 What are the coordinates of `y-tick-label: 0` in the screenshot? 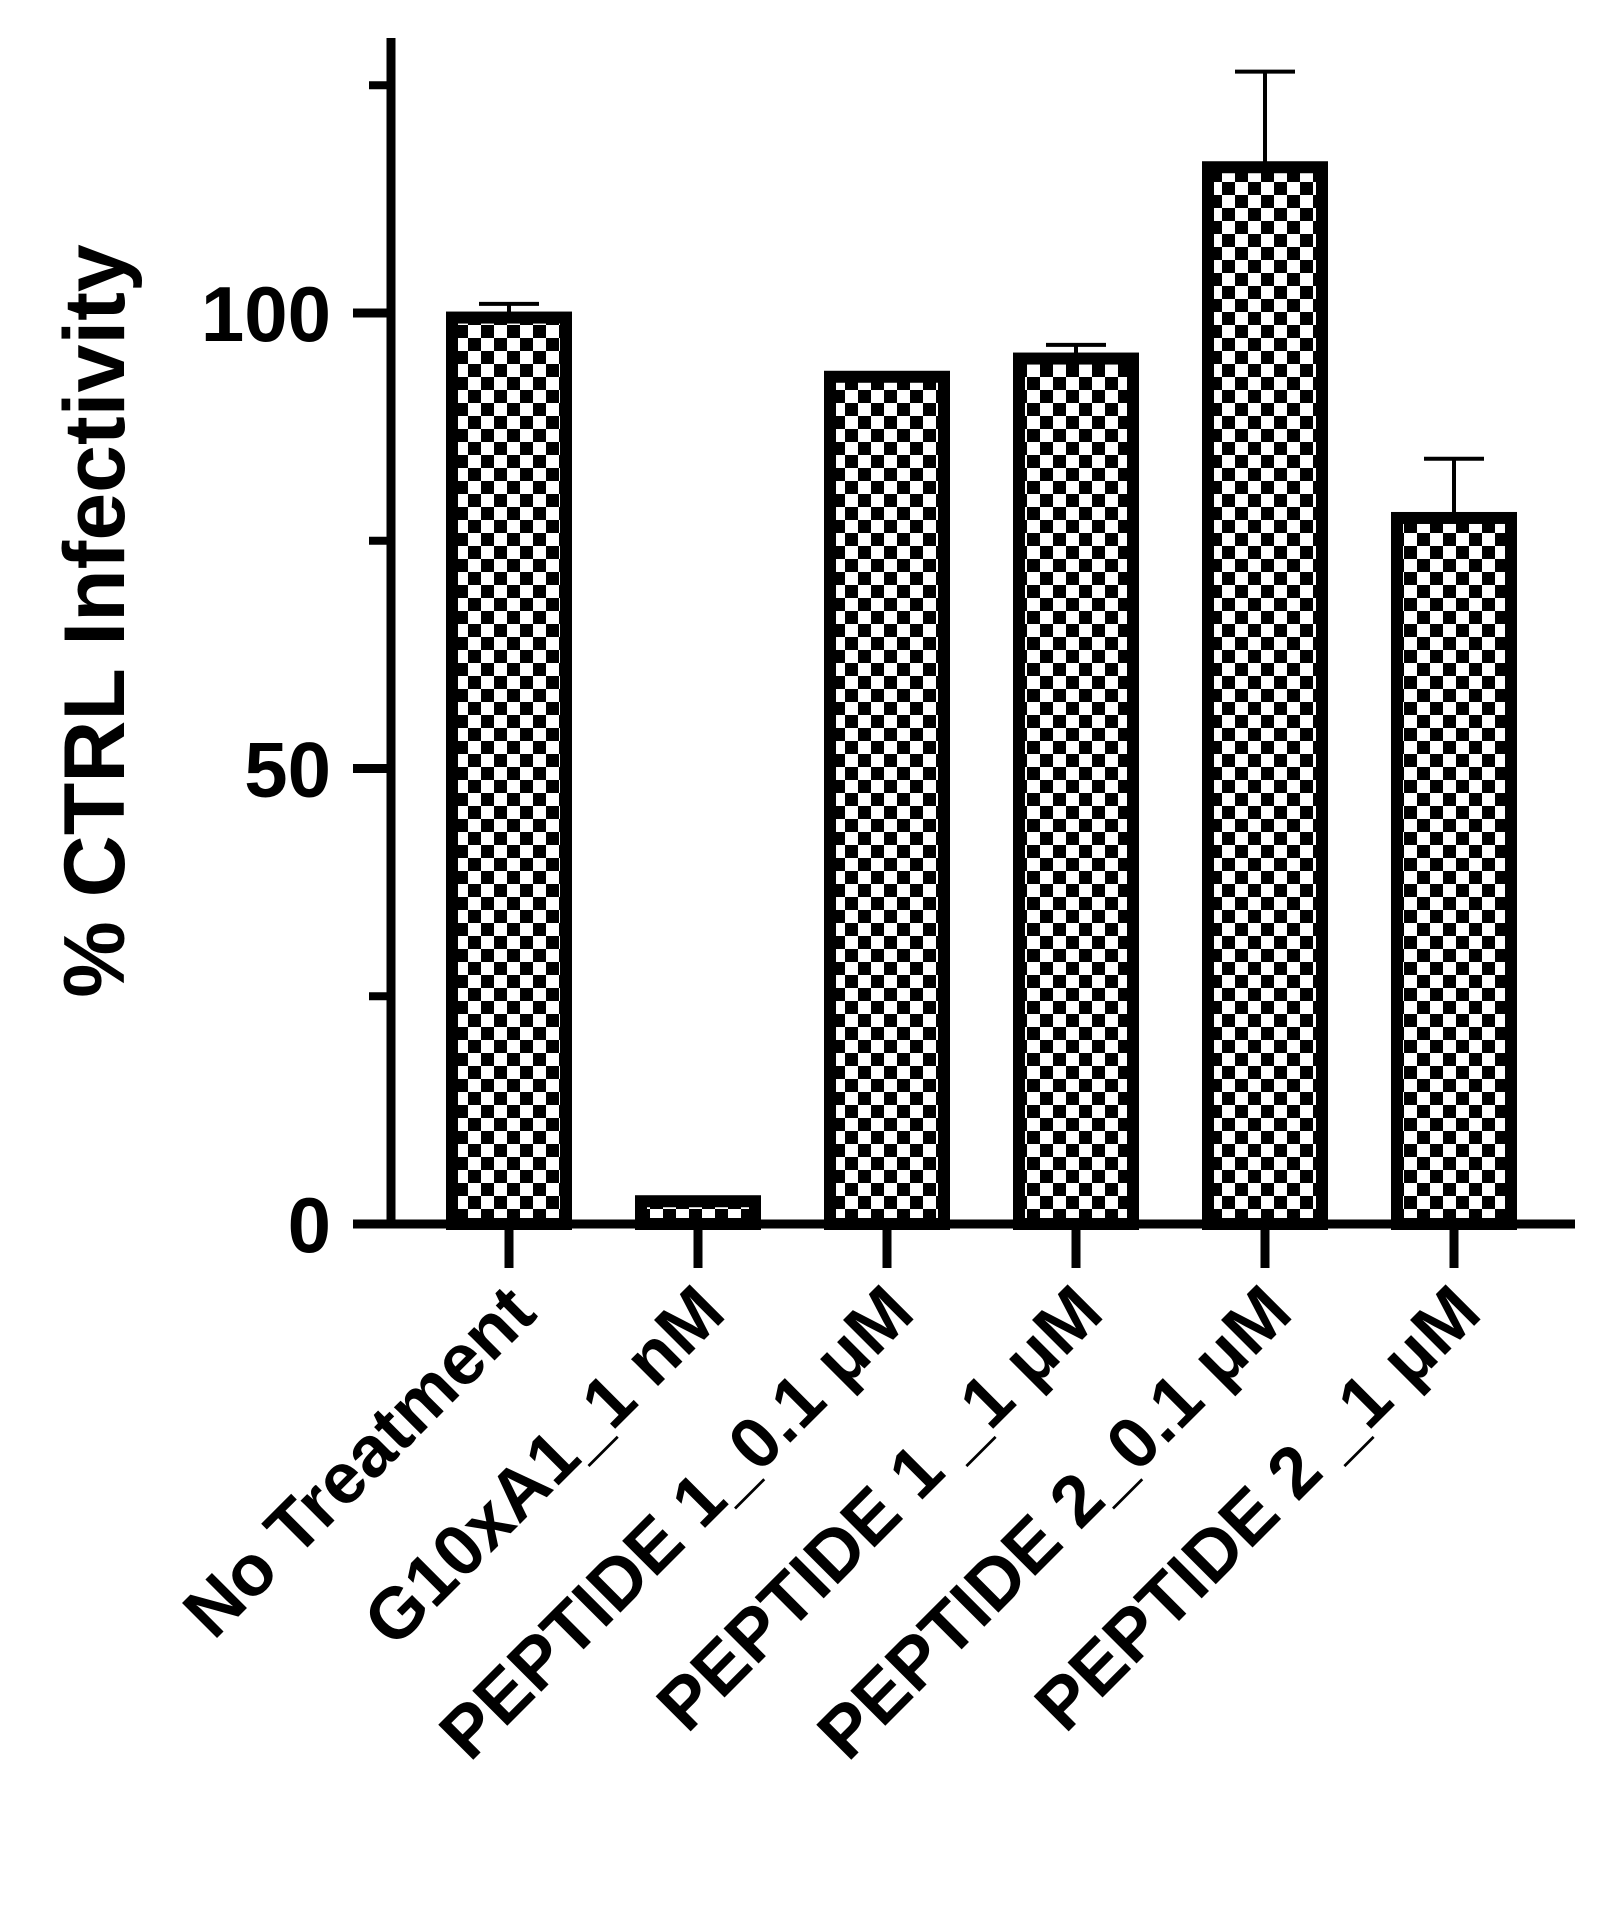 It's located at (309, 1225).